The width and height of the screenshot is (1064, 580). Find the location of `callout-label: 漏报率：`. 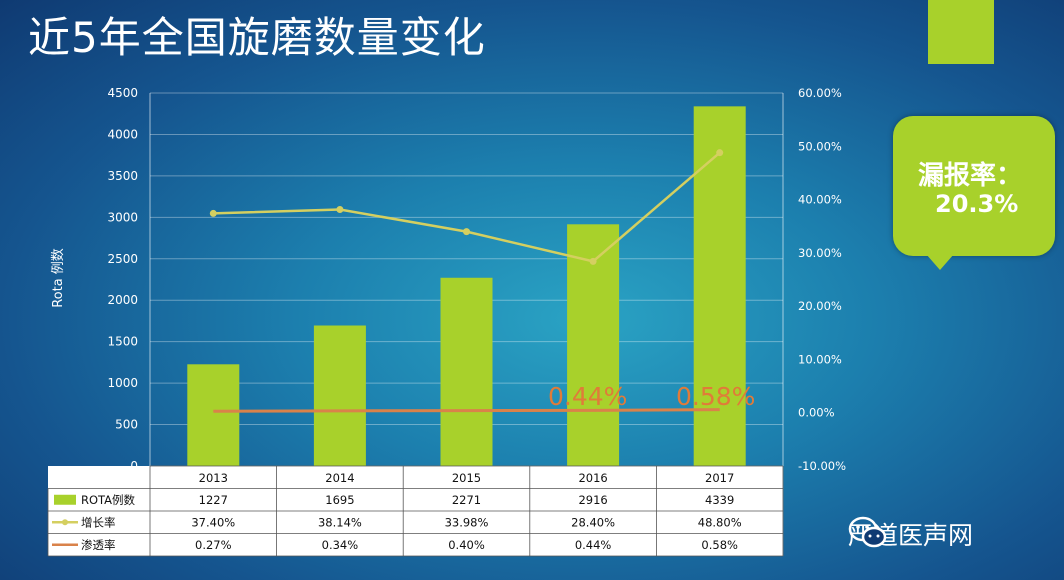

callout-label: 漏报率： is located at coordinates (970, 176).